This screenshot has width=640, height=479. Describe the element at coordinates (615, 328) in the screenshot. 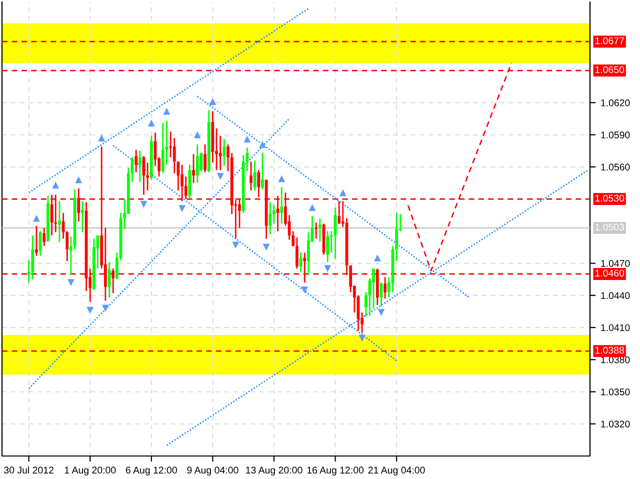

I see `y-tick-label: 1.0410` at that location.